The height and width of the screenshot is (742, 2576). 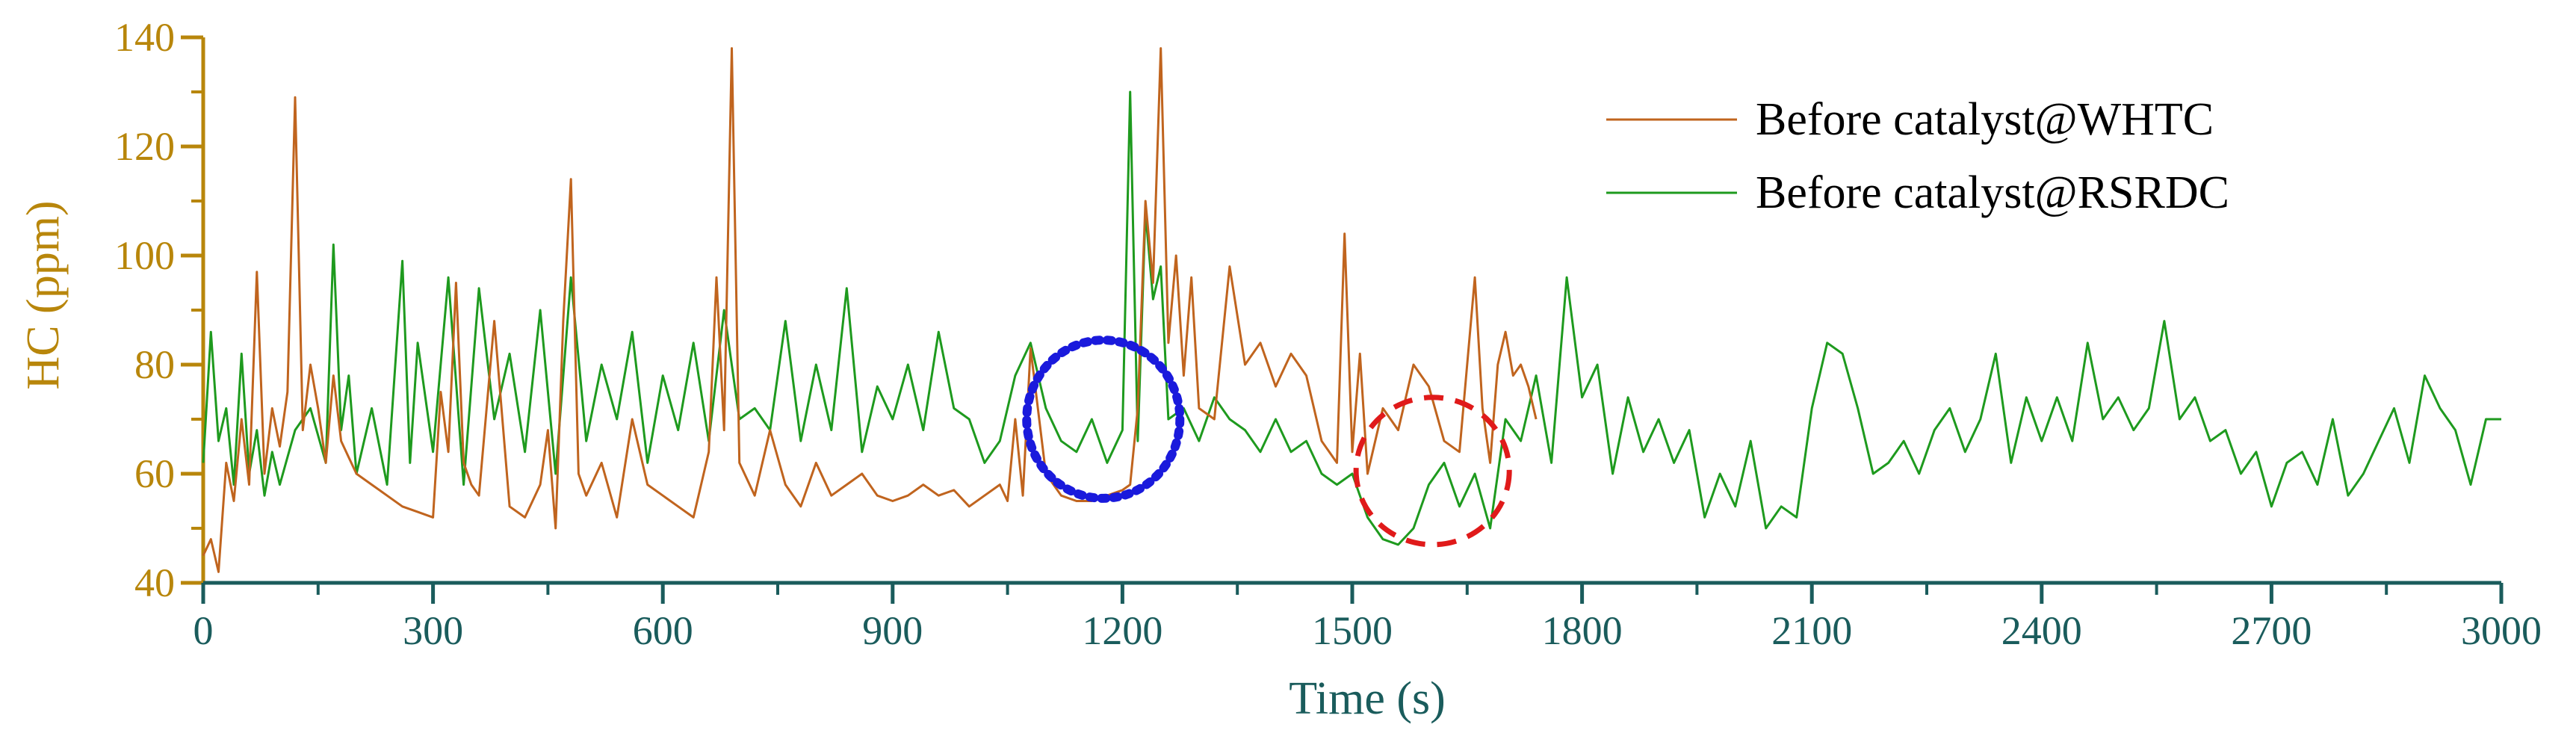 I want to click on legend-label-whtc: Before catalyst@WHTC, so click(x=1985, y=120).